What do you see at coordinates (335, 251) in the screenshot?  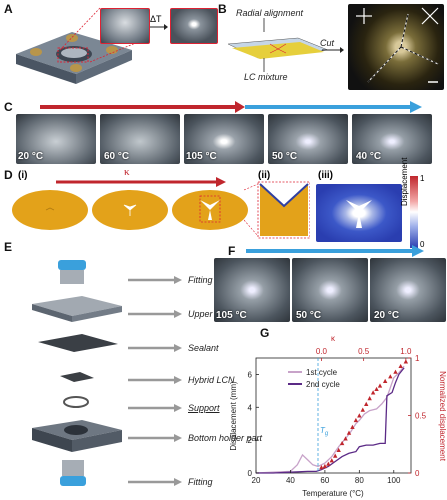 I see `cooling-arrow-f` at bounding box center [335, 251].